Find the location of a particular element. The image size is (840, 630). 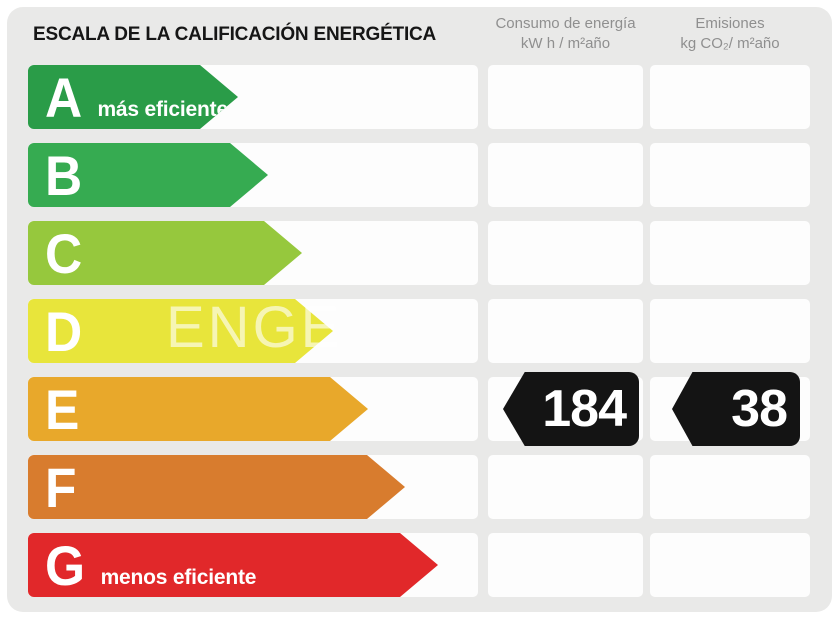

bar-track-cell: F is located at coordinates (253, 487).